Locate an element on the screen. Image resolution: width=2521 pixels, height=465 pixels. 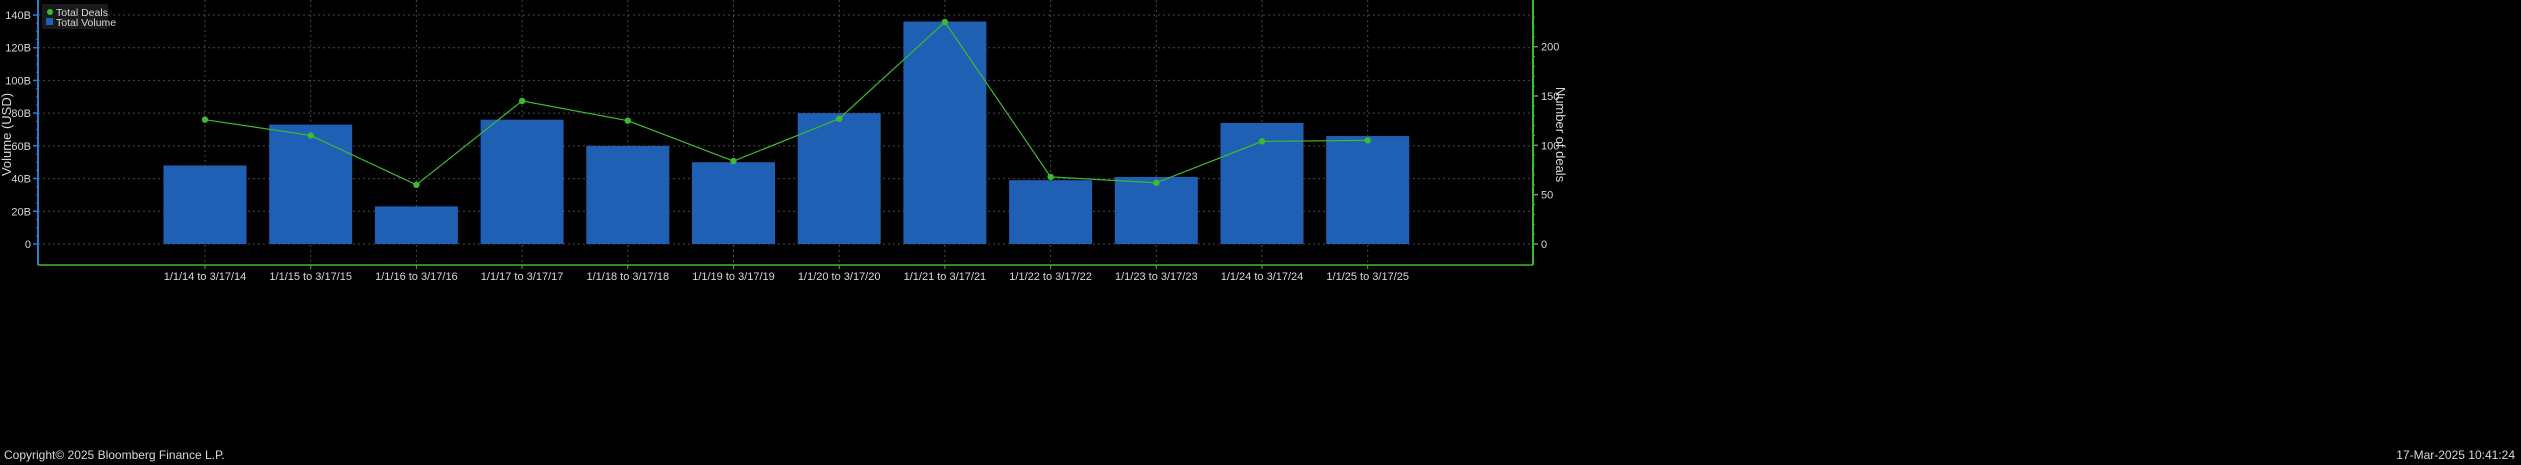
right-axis-tick-label: 150 is located at coordinates (1550, 97).